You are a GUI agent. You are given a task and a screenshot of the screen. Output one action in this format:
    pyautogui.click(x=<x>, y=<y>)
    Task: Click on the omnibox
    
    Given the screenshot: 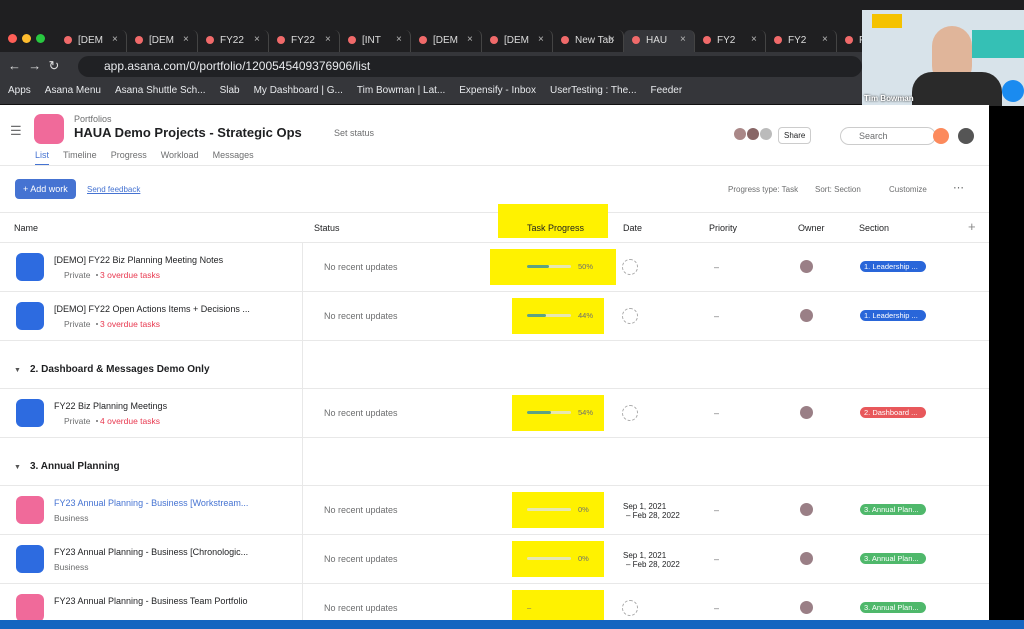 What is the action you would take?
    pyautogui.click(x=470, y=66)
    